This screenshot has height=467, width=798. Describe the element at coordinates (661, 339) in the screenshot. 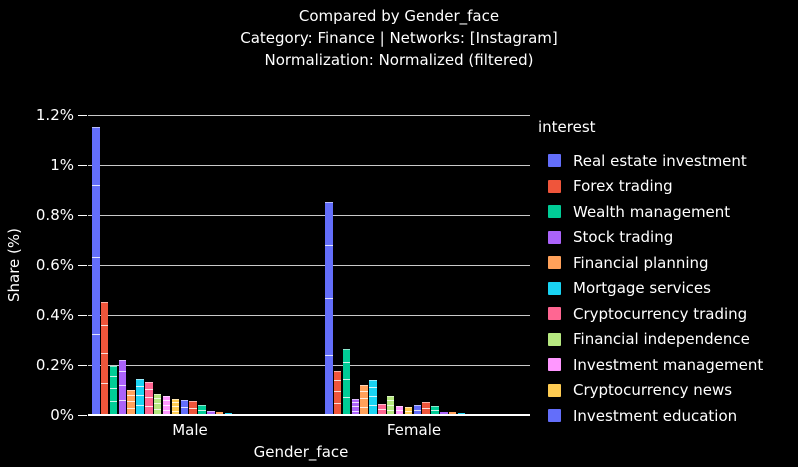

I see `legend-item-label: Financial independence` at that location.